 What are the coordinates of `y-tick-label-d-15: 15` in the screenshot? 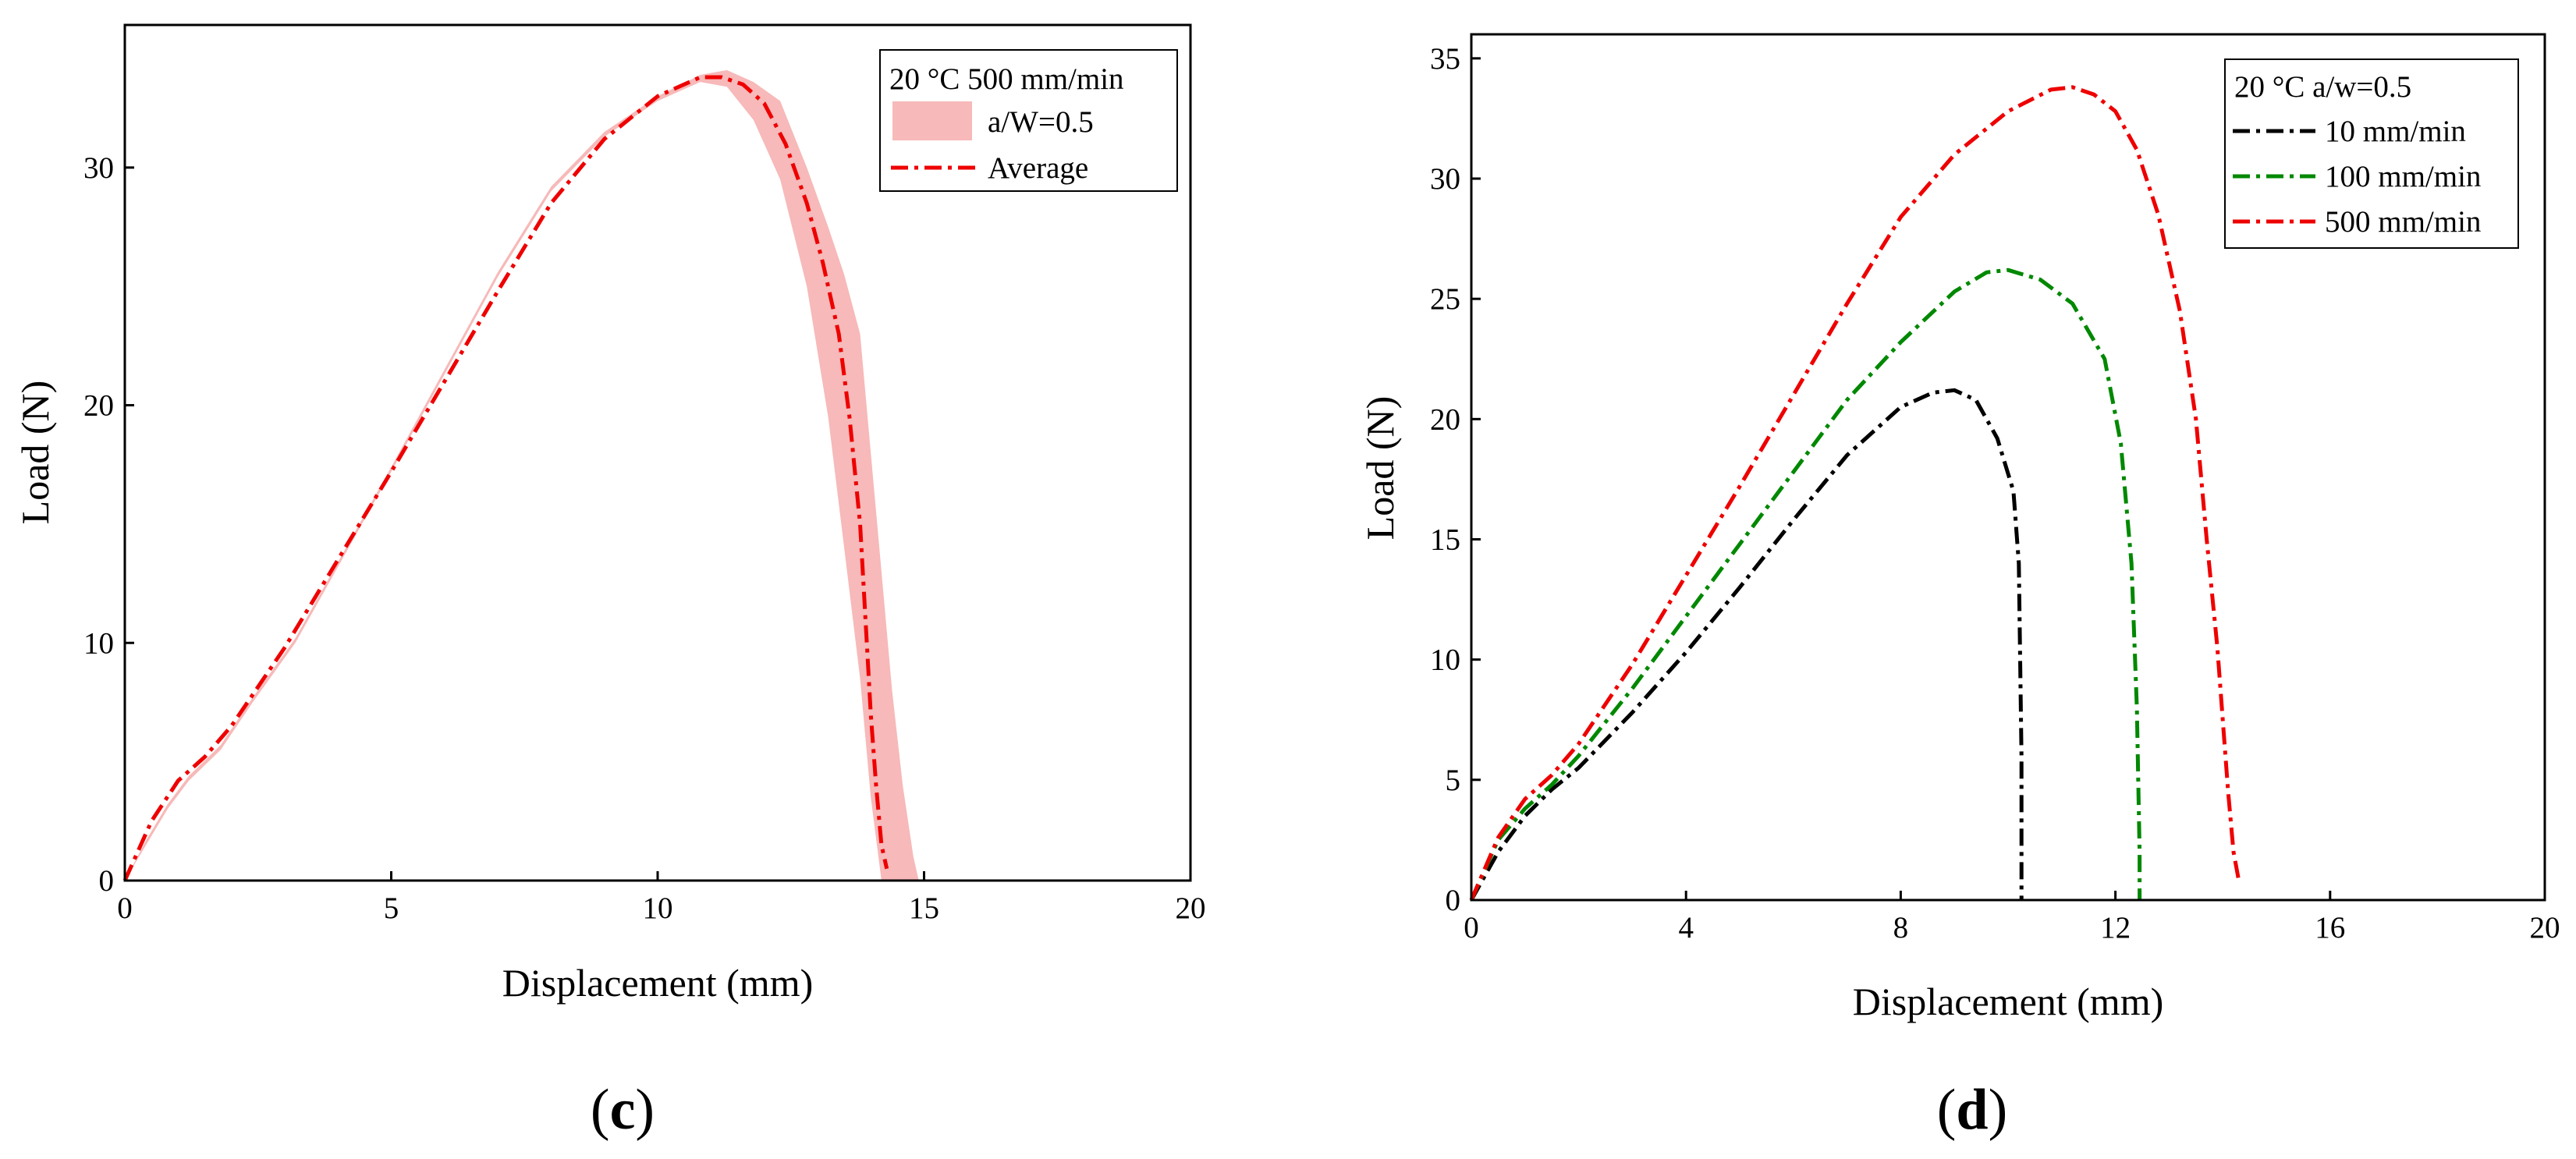 It's located at (1445, 540).